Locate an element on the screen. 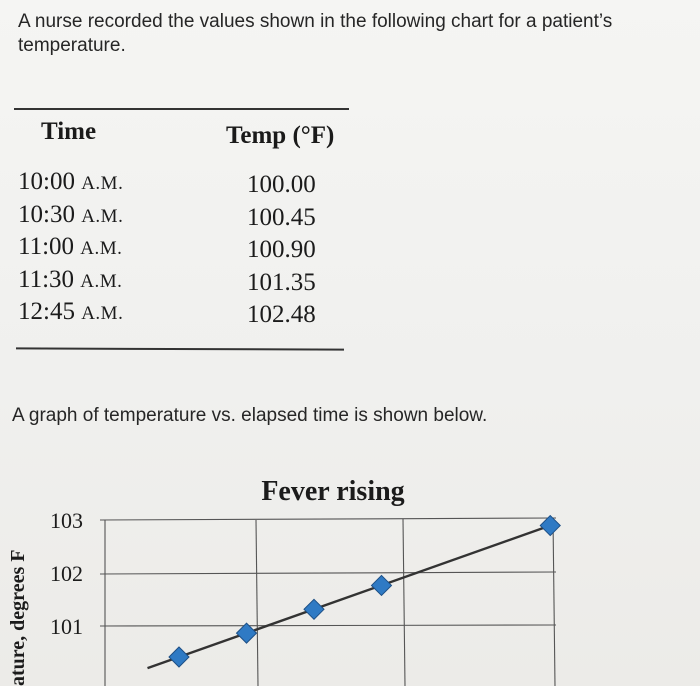 Image resolution: width=700 pixels, height=686 pixels. header-time: Time is located at coordinates (69, 131).